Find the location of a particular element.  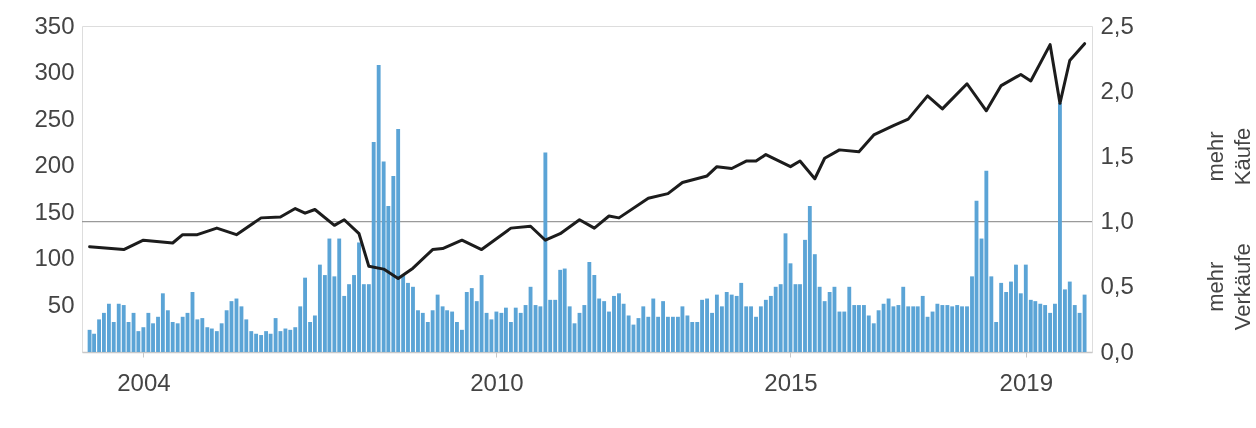

x-tick-label: 2010 is located at coordinates (497, 382).